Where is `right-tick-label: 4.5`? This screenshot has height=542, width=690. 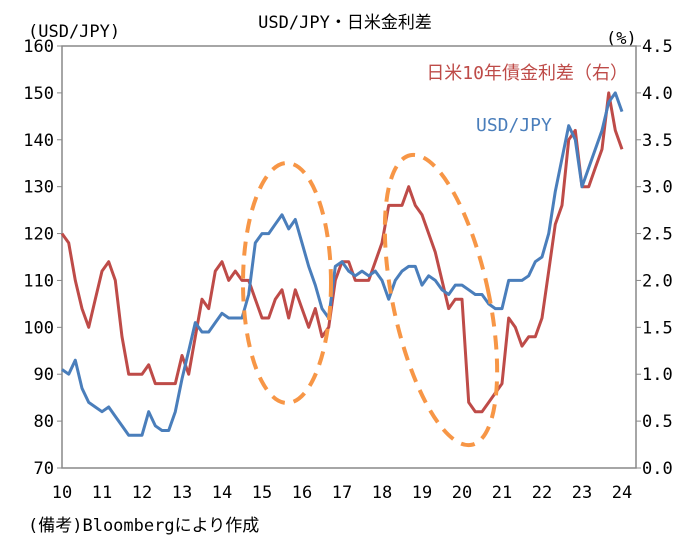 right-tick-label: 4.5 is located at coordinates (657, 47).